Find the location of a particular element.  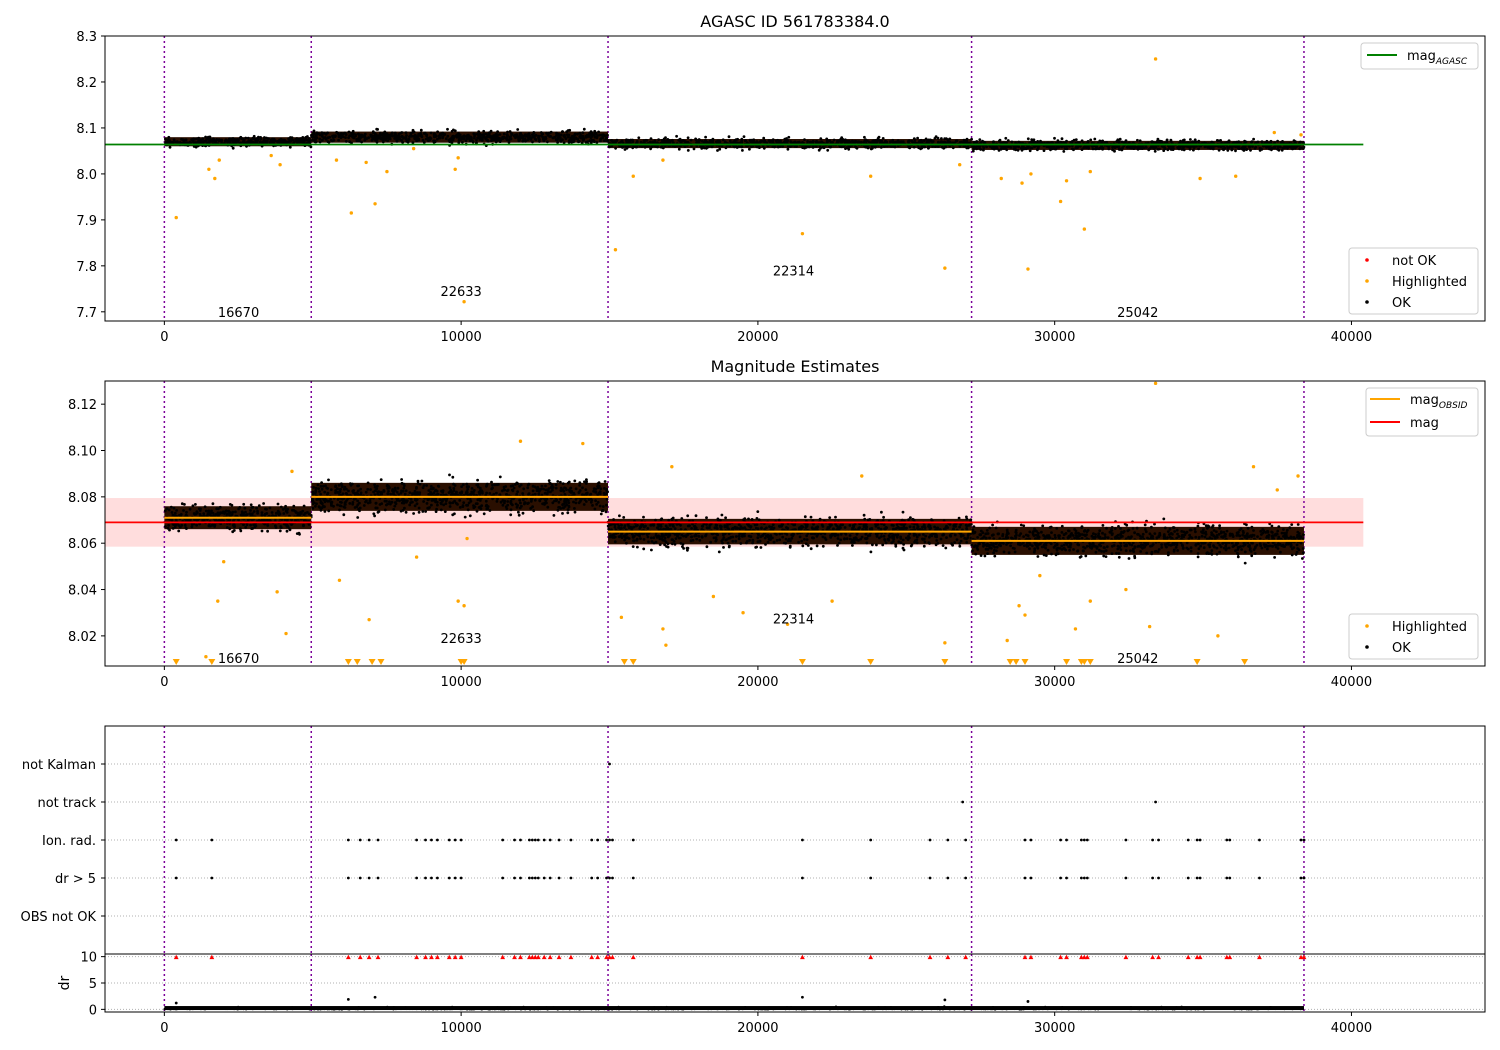

agasc-y-tick-label: 8.1 is located at coordinates (86, 129).